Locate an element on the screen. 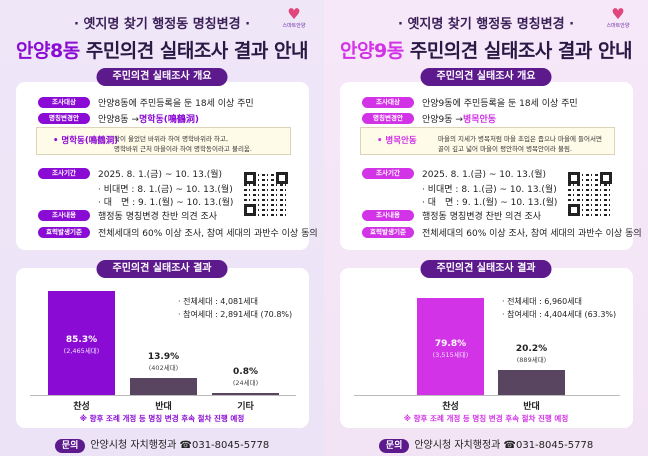 The height and width of the screenshot is (456, 648). poster-title: 안양9동 주민의견 실태조사 결과 안내 is located at coordinates (486, 49).